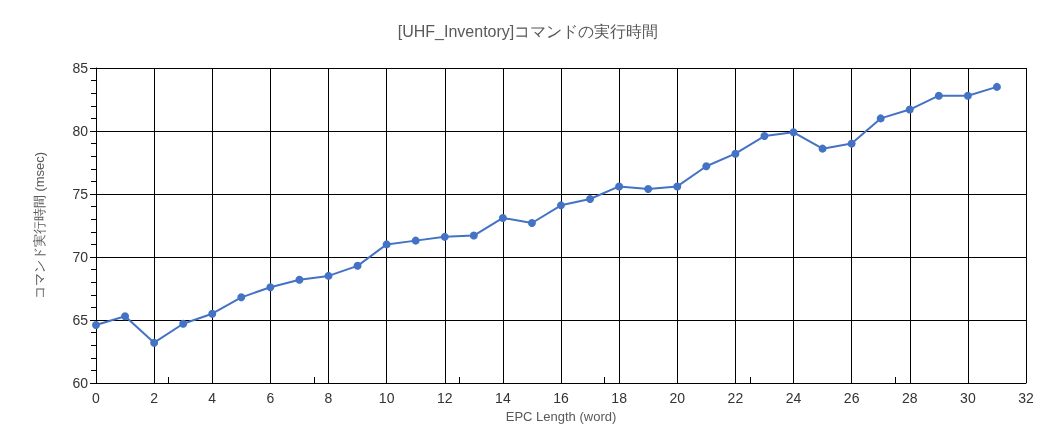 The width and height of the screenshot is (1058, 443). I want to click on x-tick-label: 18, so click(619, 398).